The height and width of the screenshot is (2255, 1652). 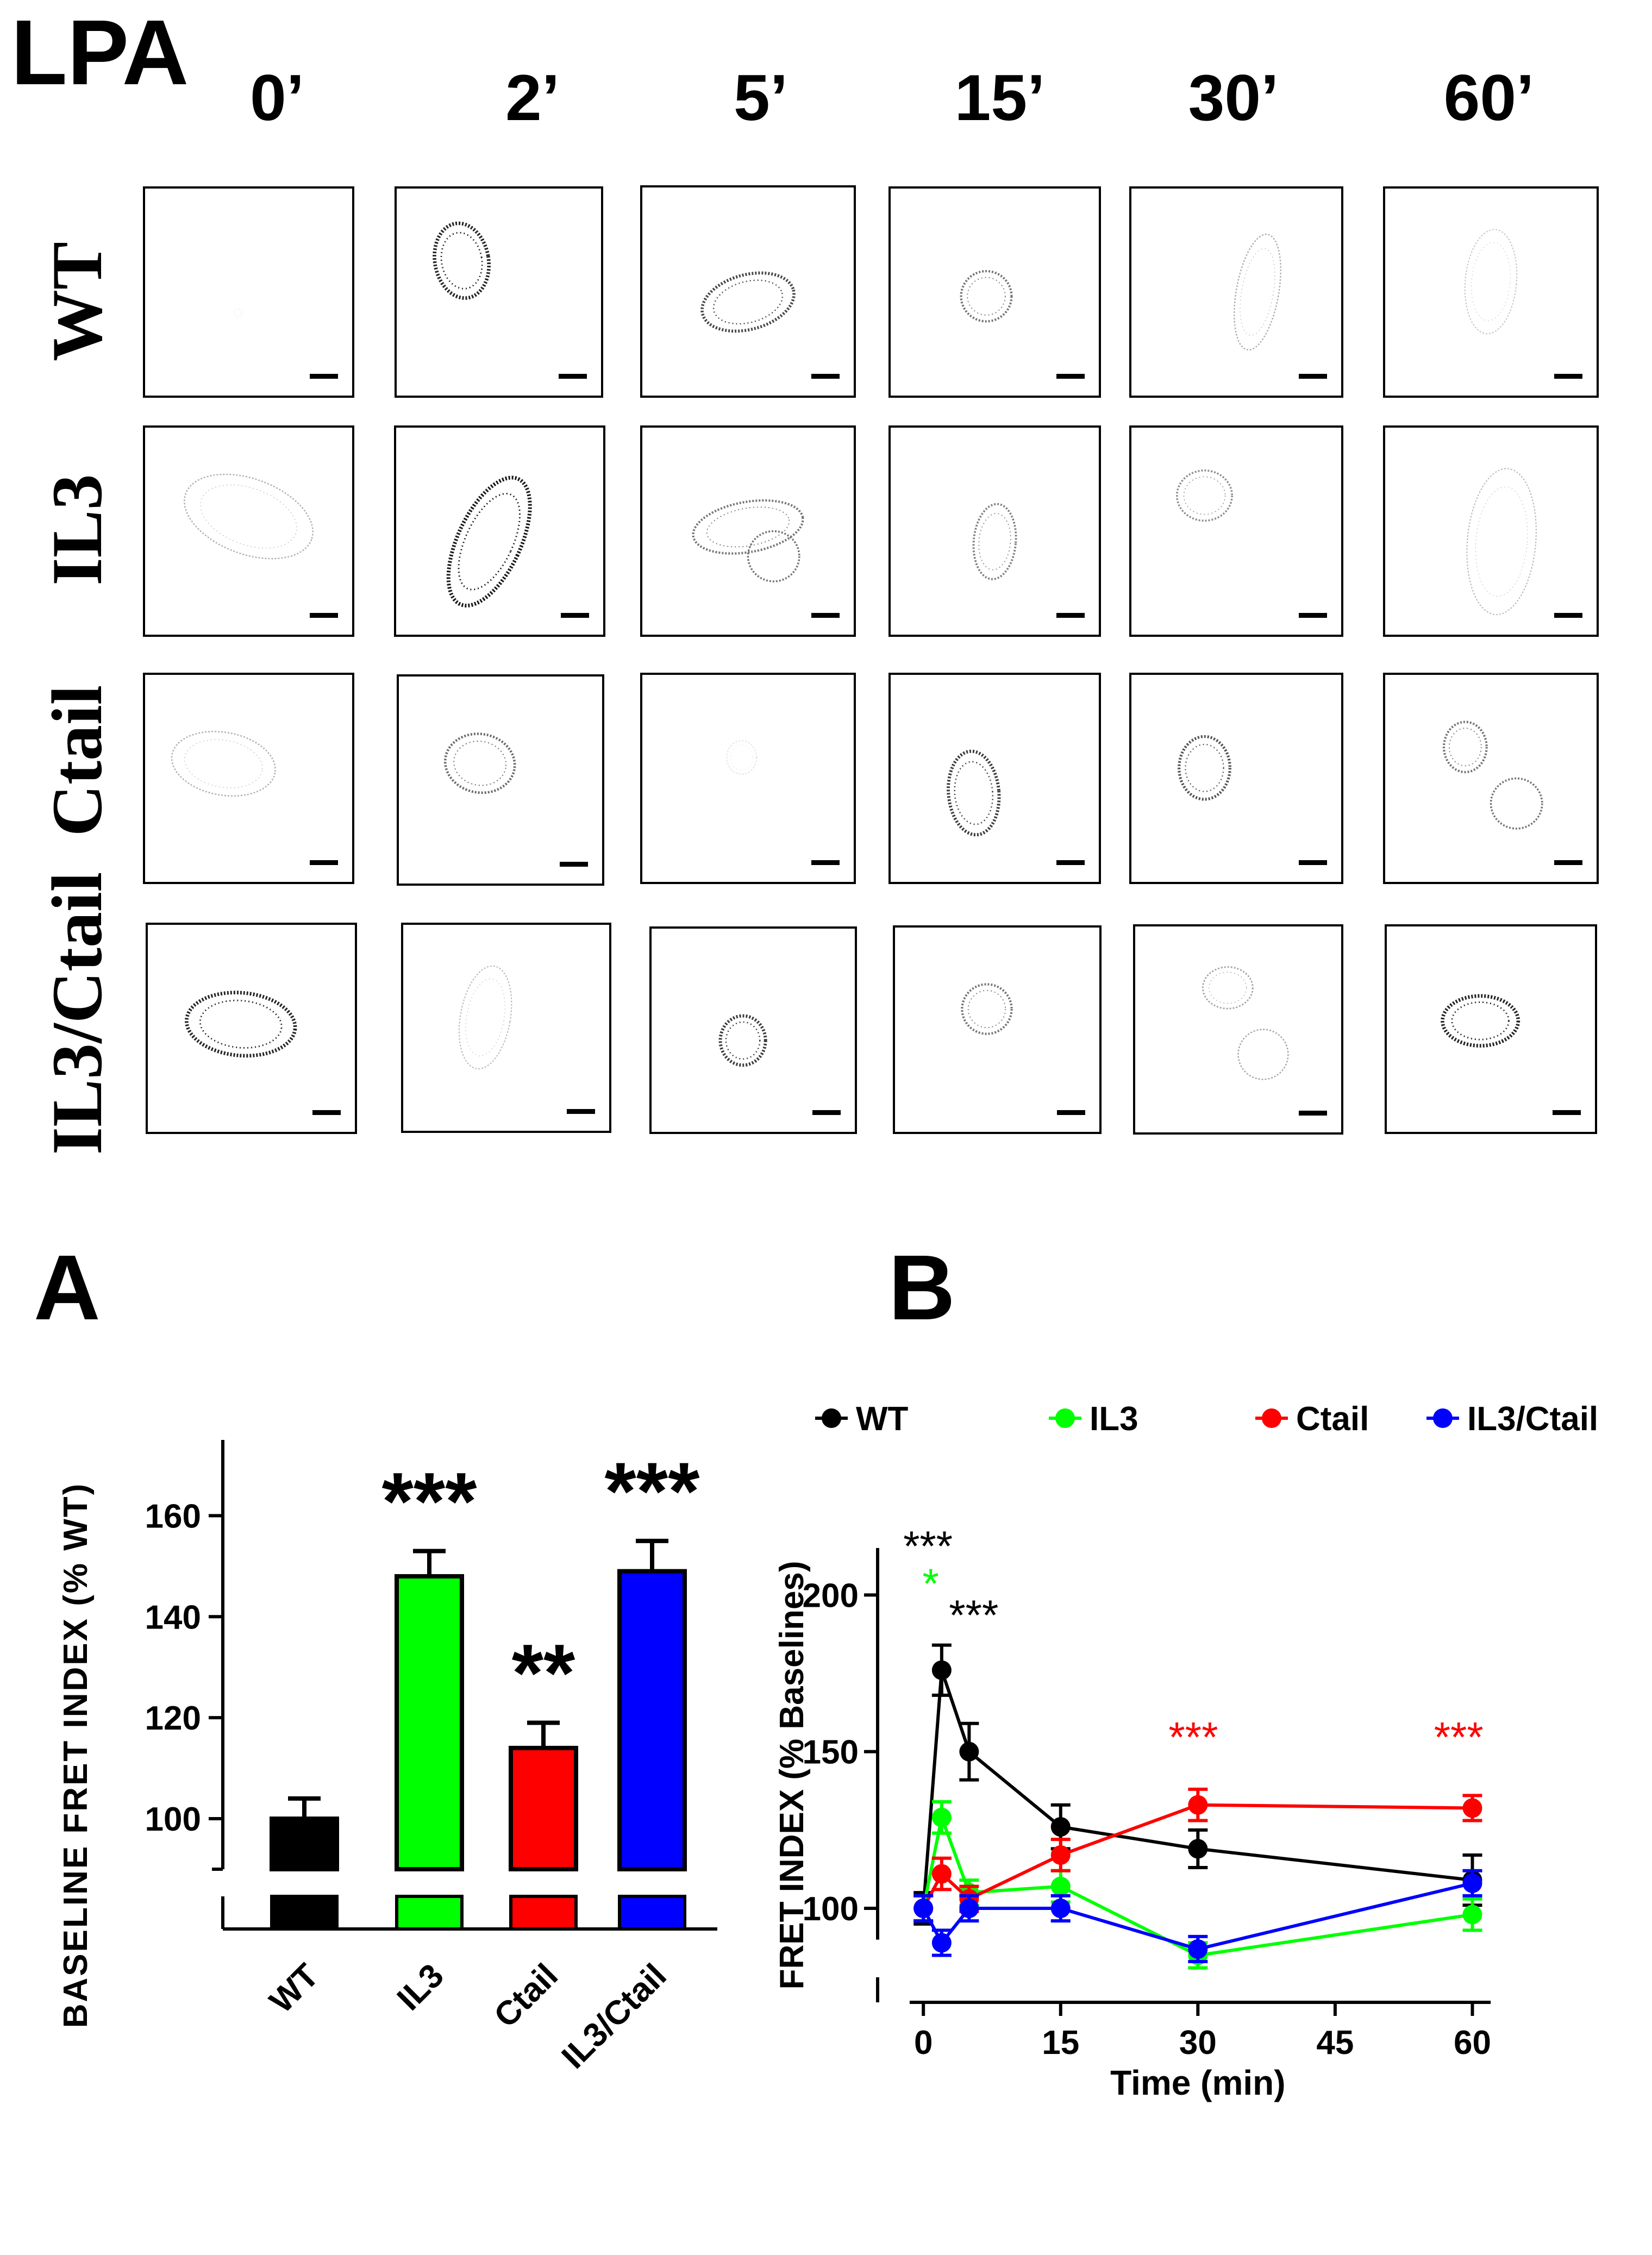 I want to click on treatment-label: LPA, so click(x=100, y=53).